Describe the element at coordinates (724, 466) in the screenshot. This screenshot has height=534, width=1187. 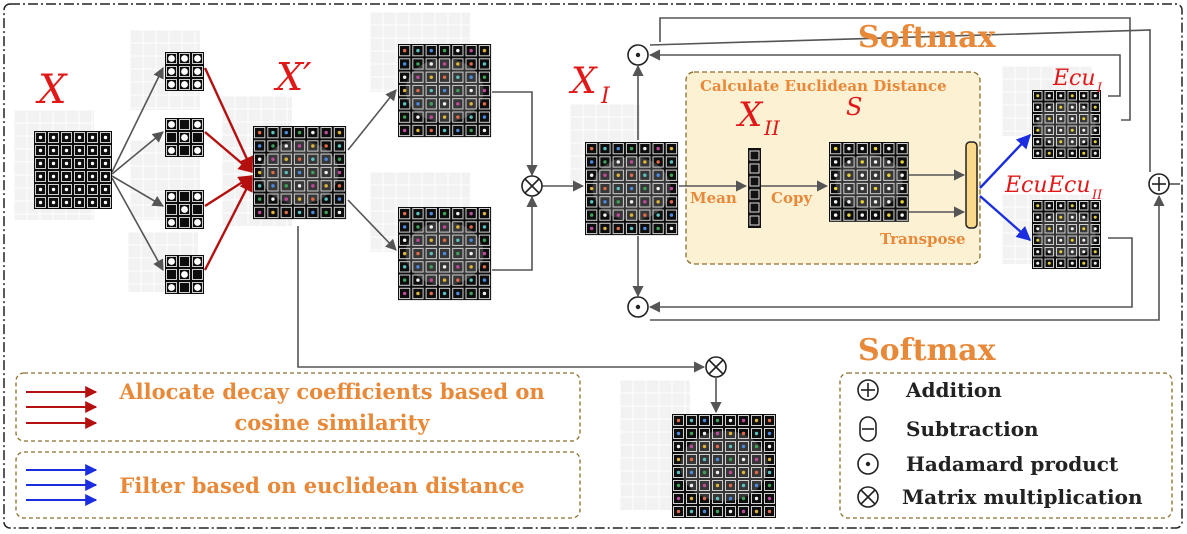
I see `tile-output` at that location.